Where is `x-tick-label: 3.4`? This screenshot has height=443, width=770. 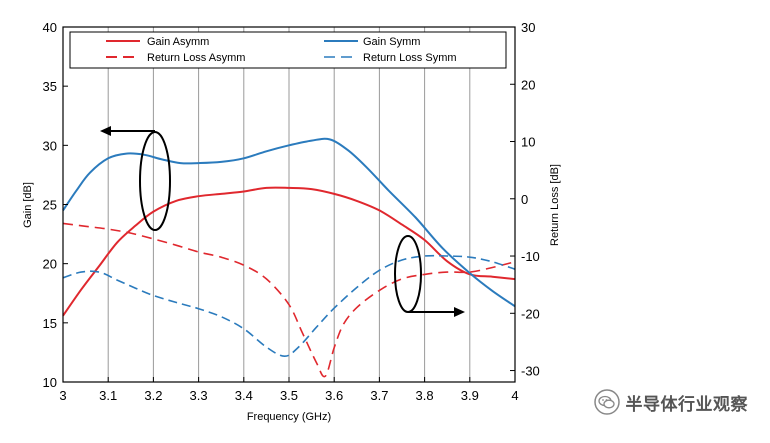 x-tick-label: 3.4 is located at coordinates (244, 395).